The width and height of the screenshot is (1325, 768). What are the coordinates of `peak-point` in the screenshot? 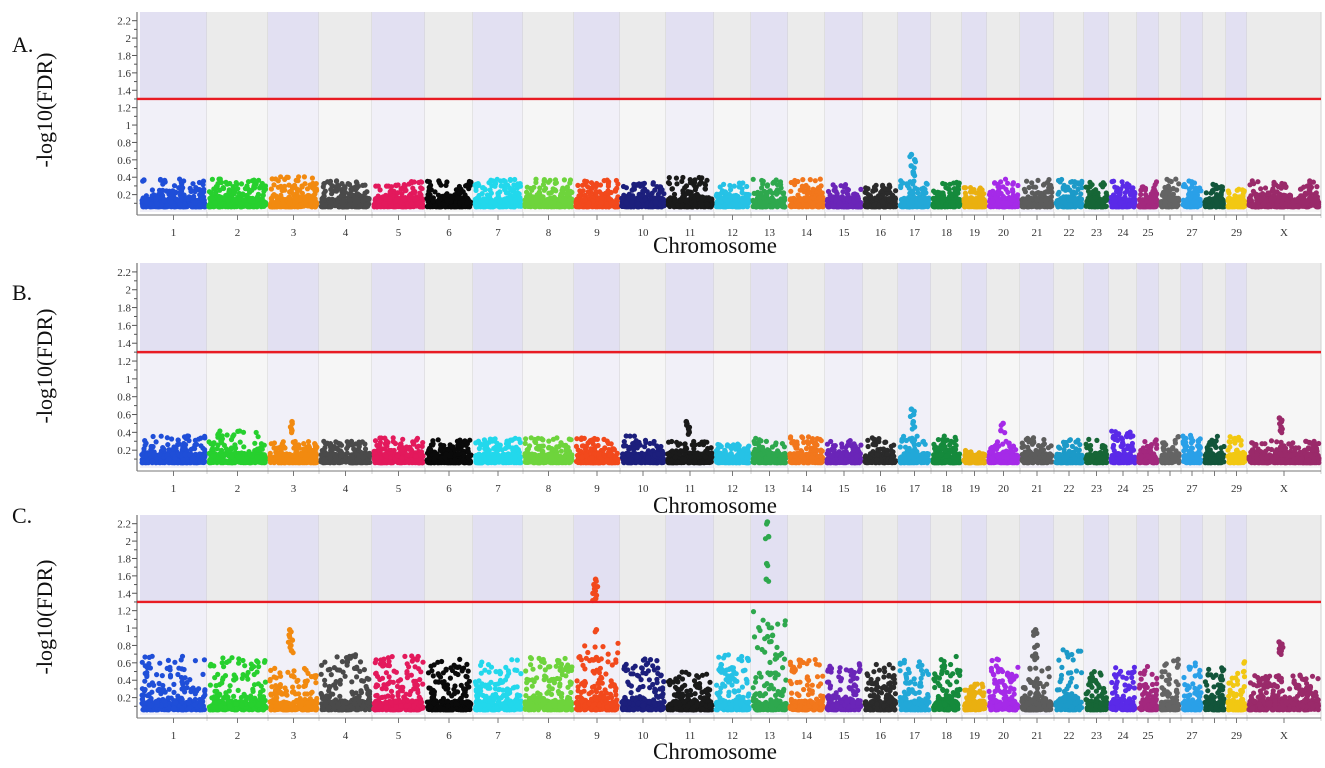 It's located at (910, 157).